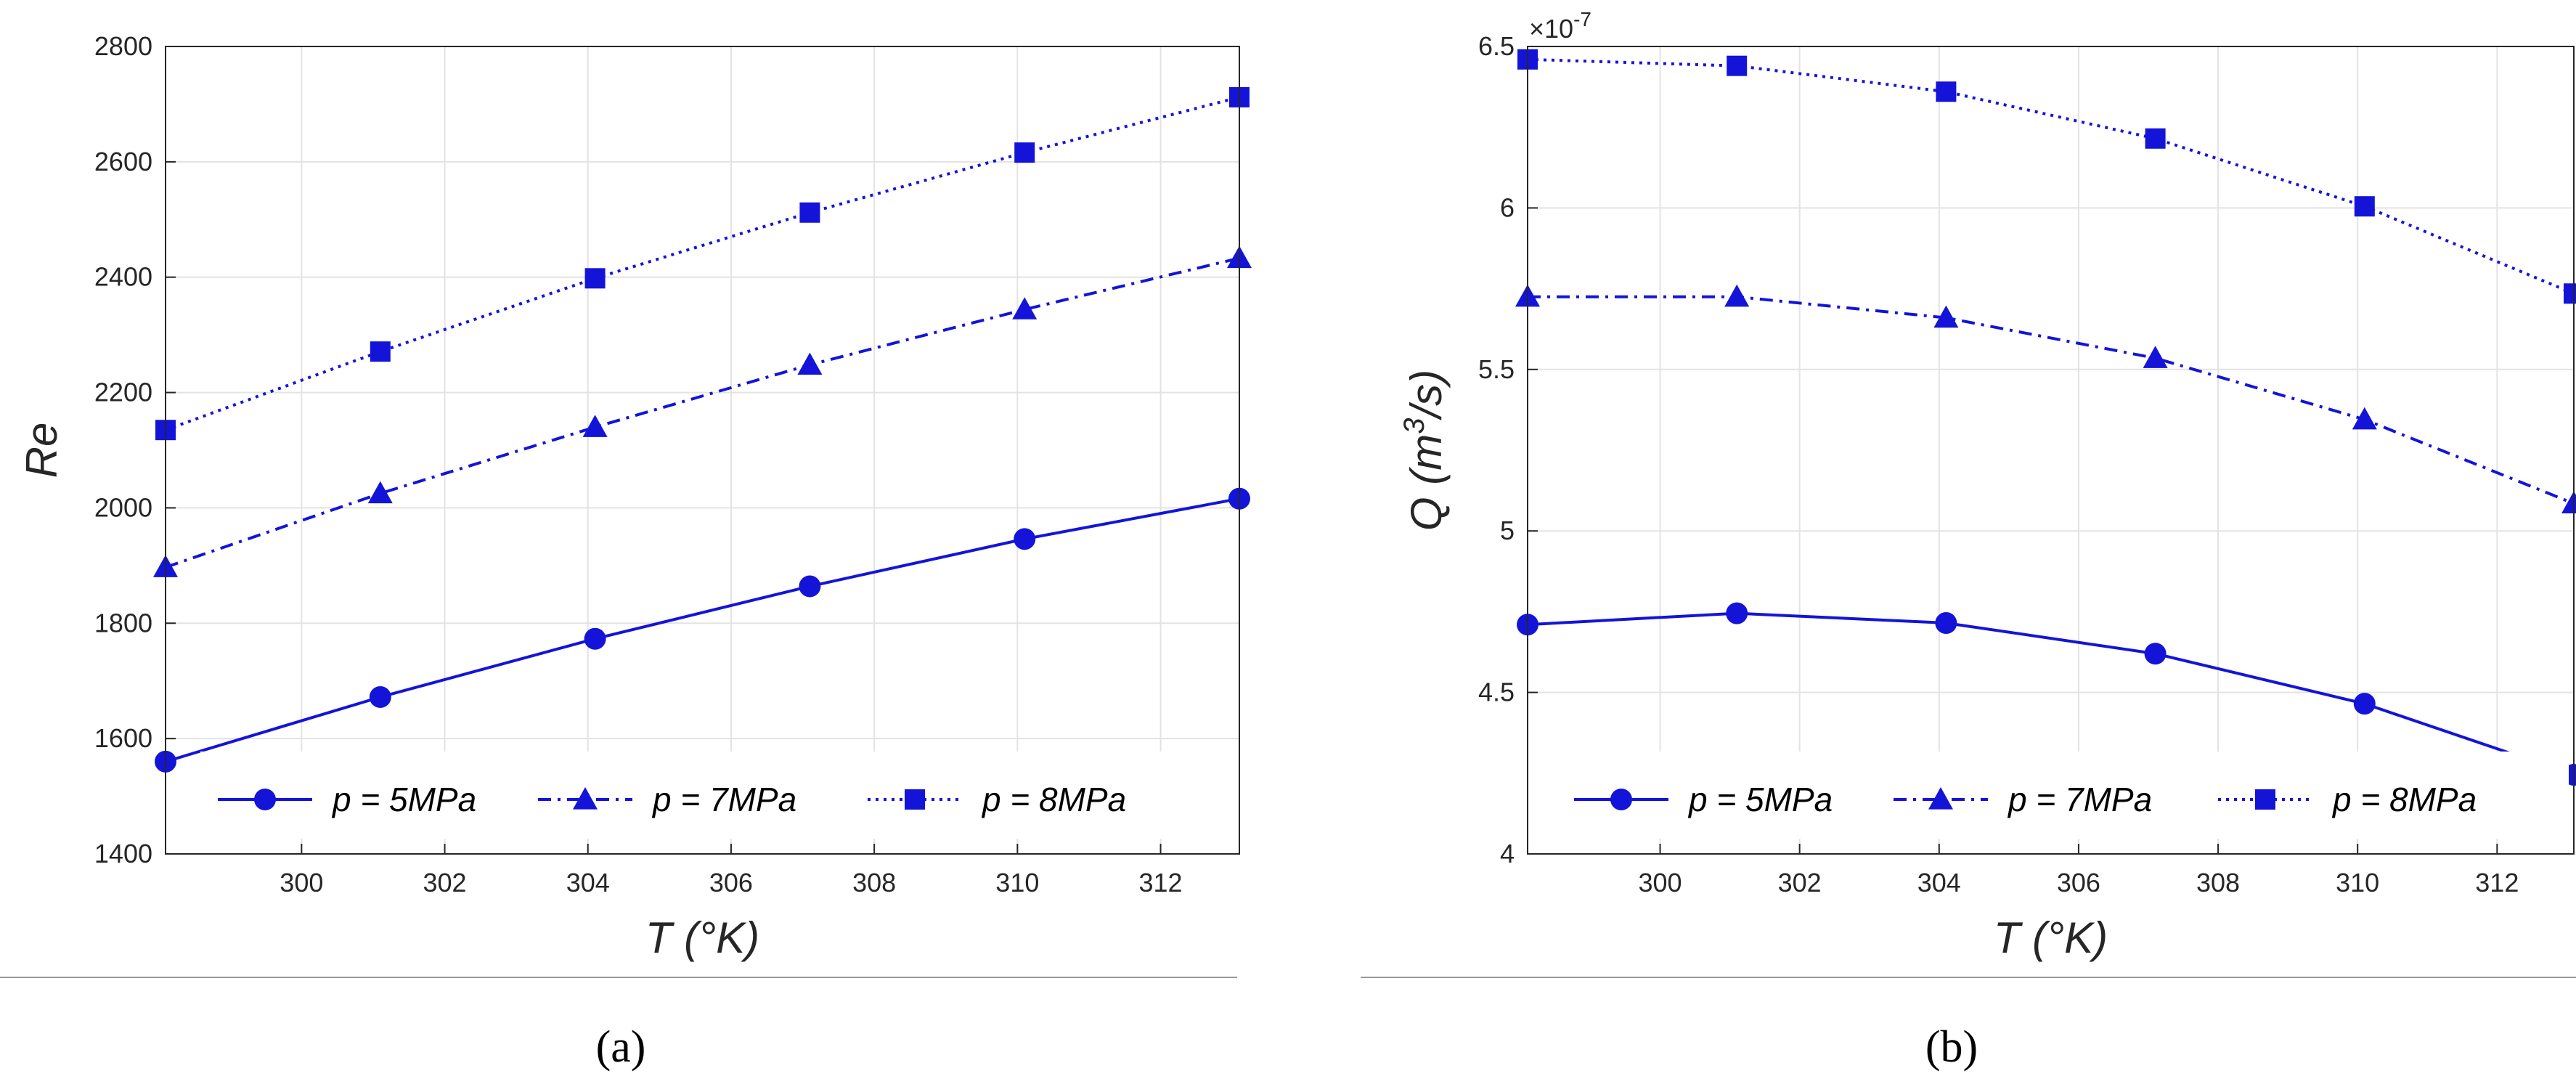 The image size is (2576, 1087). I want to click on y-axis-title: Re, so click(41, 451).